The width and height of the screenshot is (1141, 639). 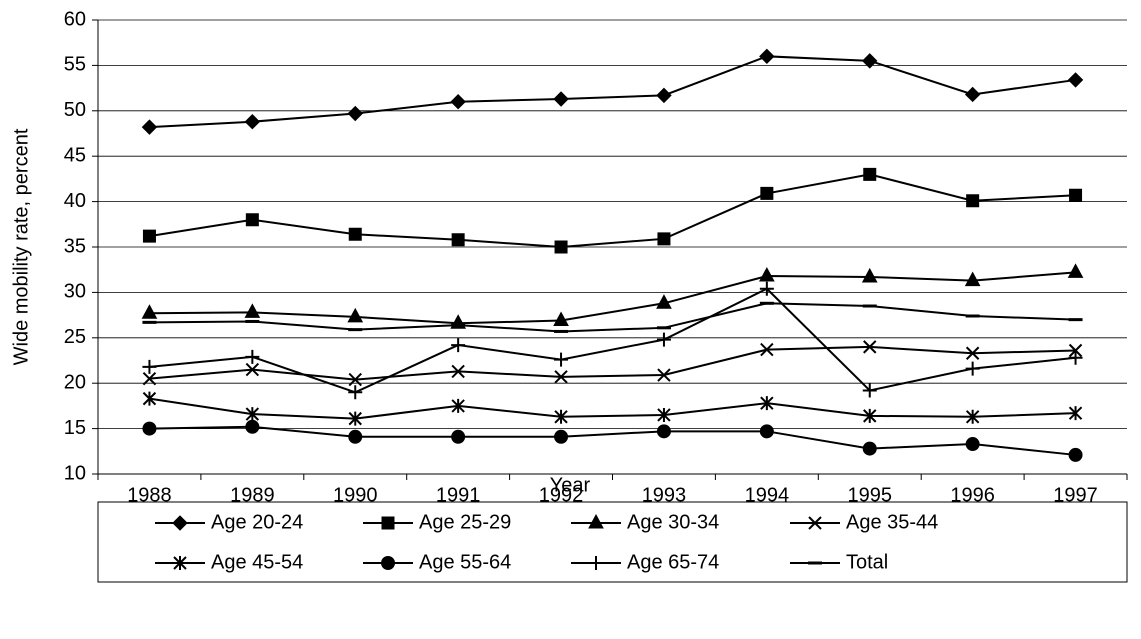 What do you see at coordinates (257, 522) in the screenshot?
I see `legend-label: Age 20-24` at bounding box center [257, 522].